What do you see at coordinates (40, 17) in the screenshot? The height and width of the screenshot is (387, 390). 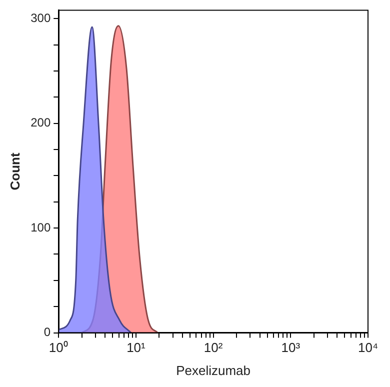 I see `y-tick-label: 300` at bounding box center [40, 17].